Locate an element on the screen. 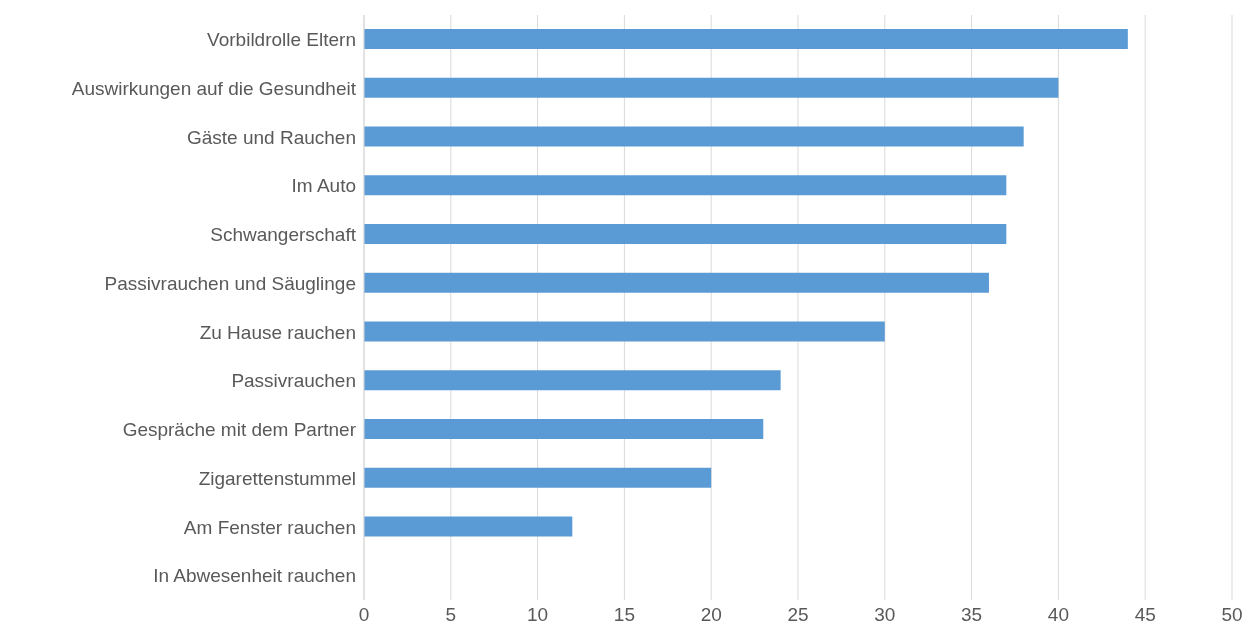 This screenshot has width=1249, height=642. y-tick-label: Im Auto is located at coordinates (323, 186).